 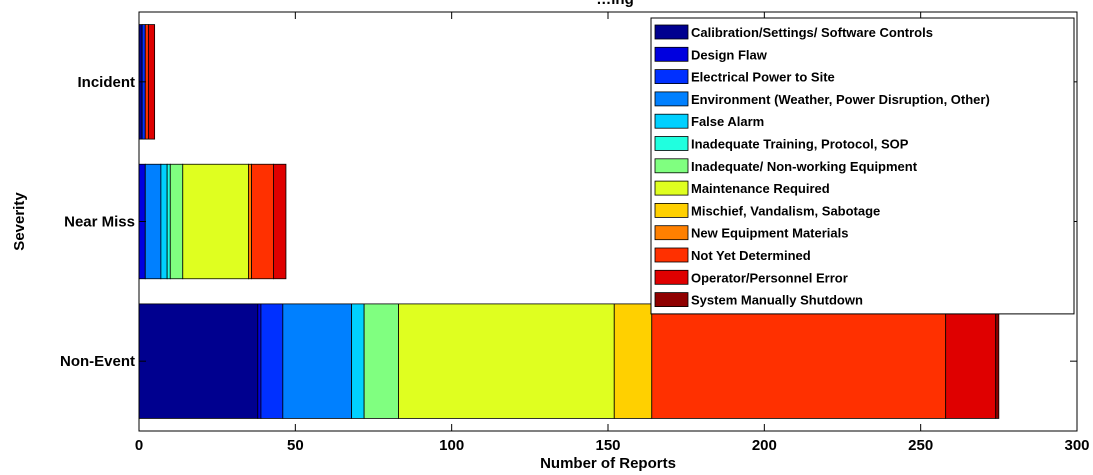 What do you see at coordinates (785, 210) in the screenshot?
I see `legend-label: Mischief, Vandalism, Sabotage` at bounding box center [785, 210].